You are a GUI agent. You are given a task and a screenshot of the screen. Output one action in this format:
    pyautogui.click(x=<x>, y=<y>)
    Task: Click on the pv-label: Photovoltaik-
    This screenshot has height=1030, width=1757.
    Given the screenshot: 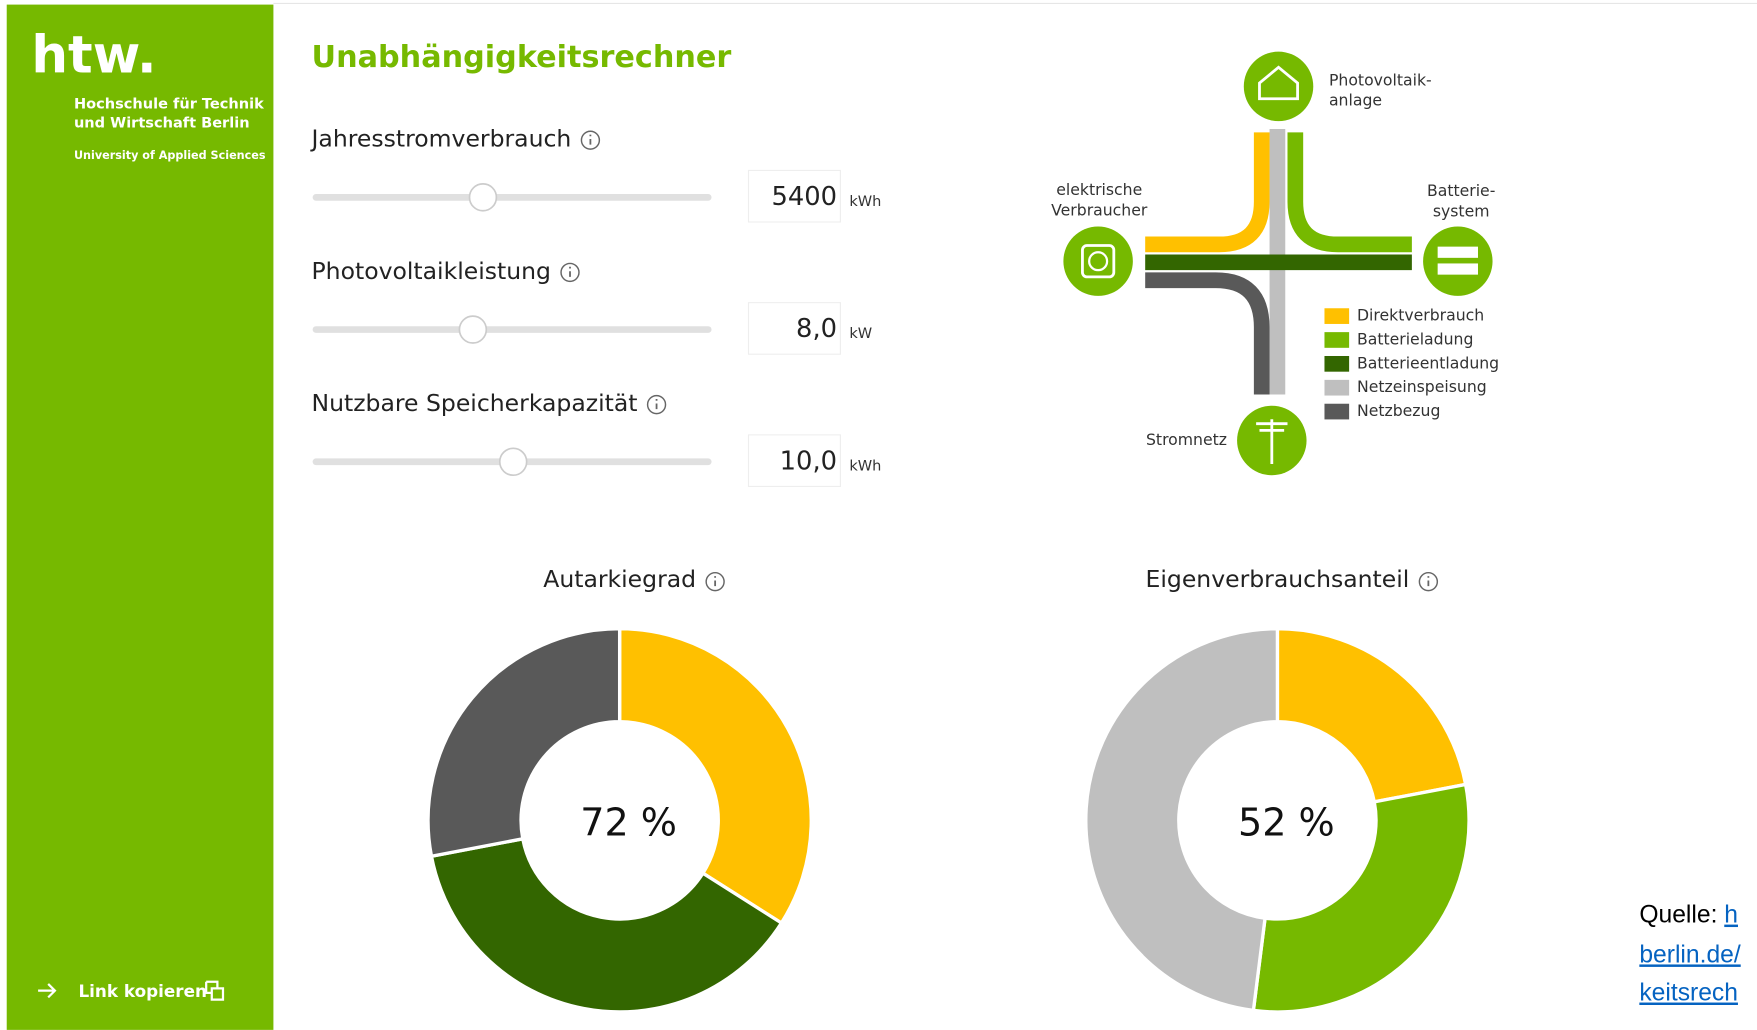 What is the action you would take?
    pyautogui.click(x=1380, y=79)
    